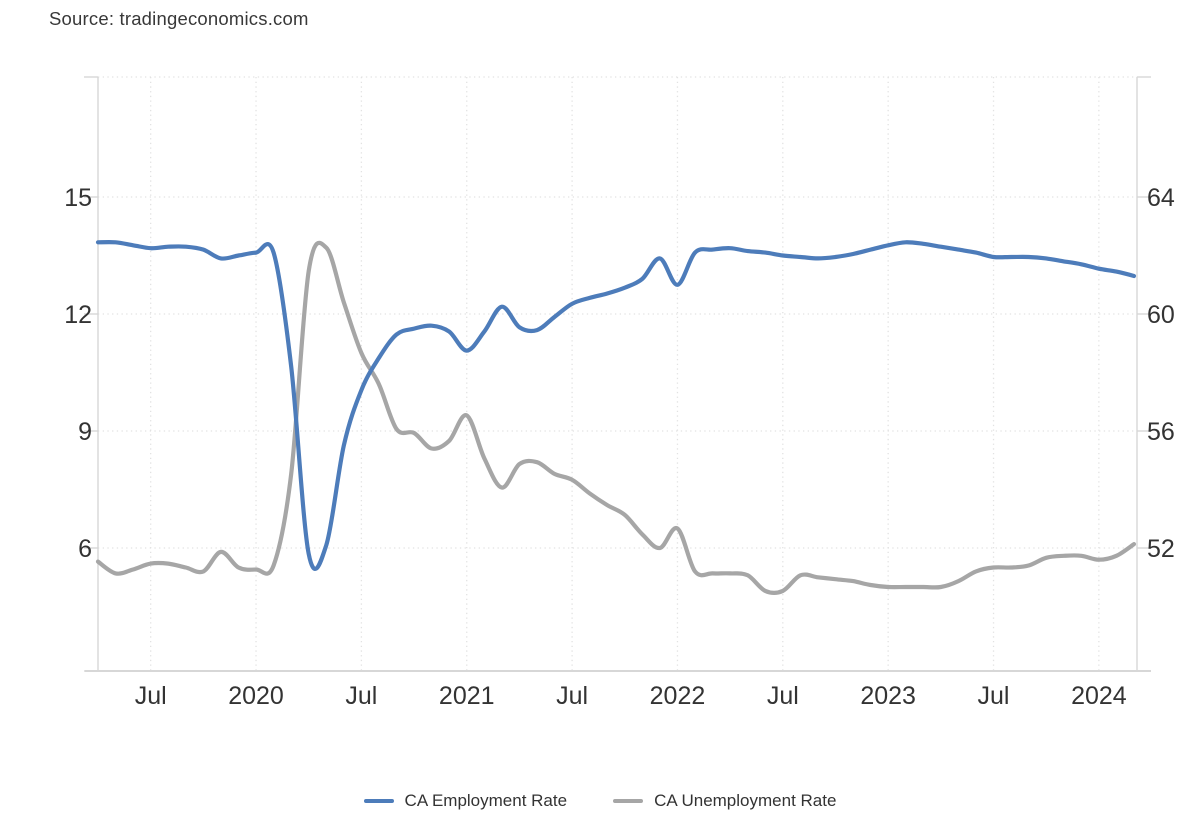  Describe the element at coordinates (467, 696) in the screenshot. I see `x-axis-tick-label: 2021` at that location.